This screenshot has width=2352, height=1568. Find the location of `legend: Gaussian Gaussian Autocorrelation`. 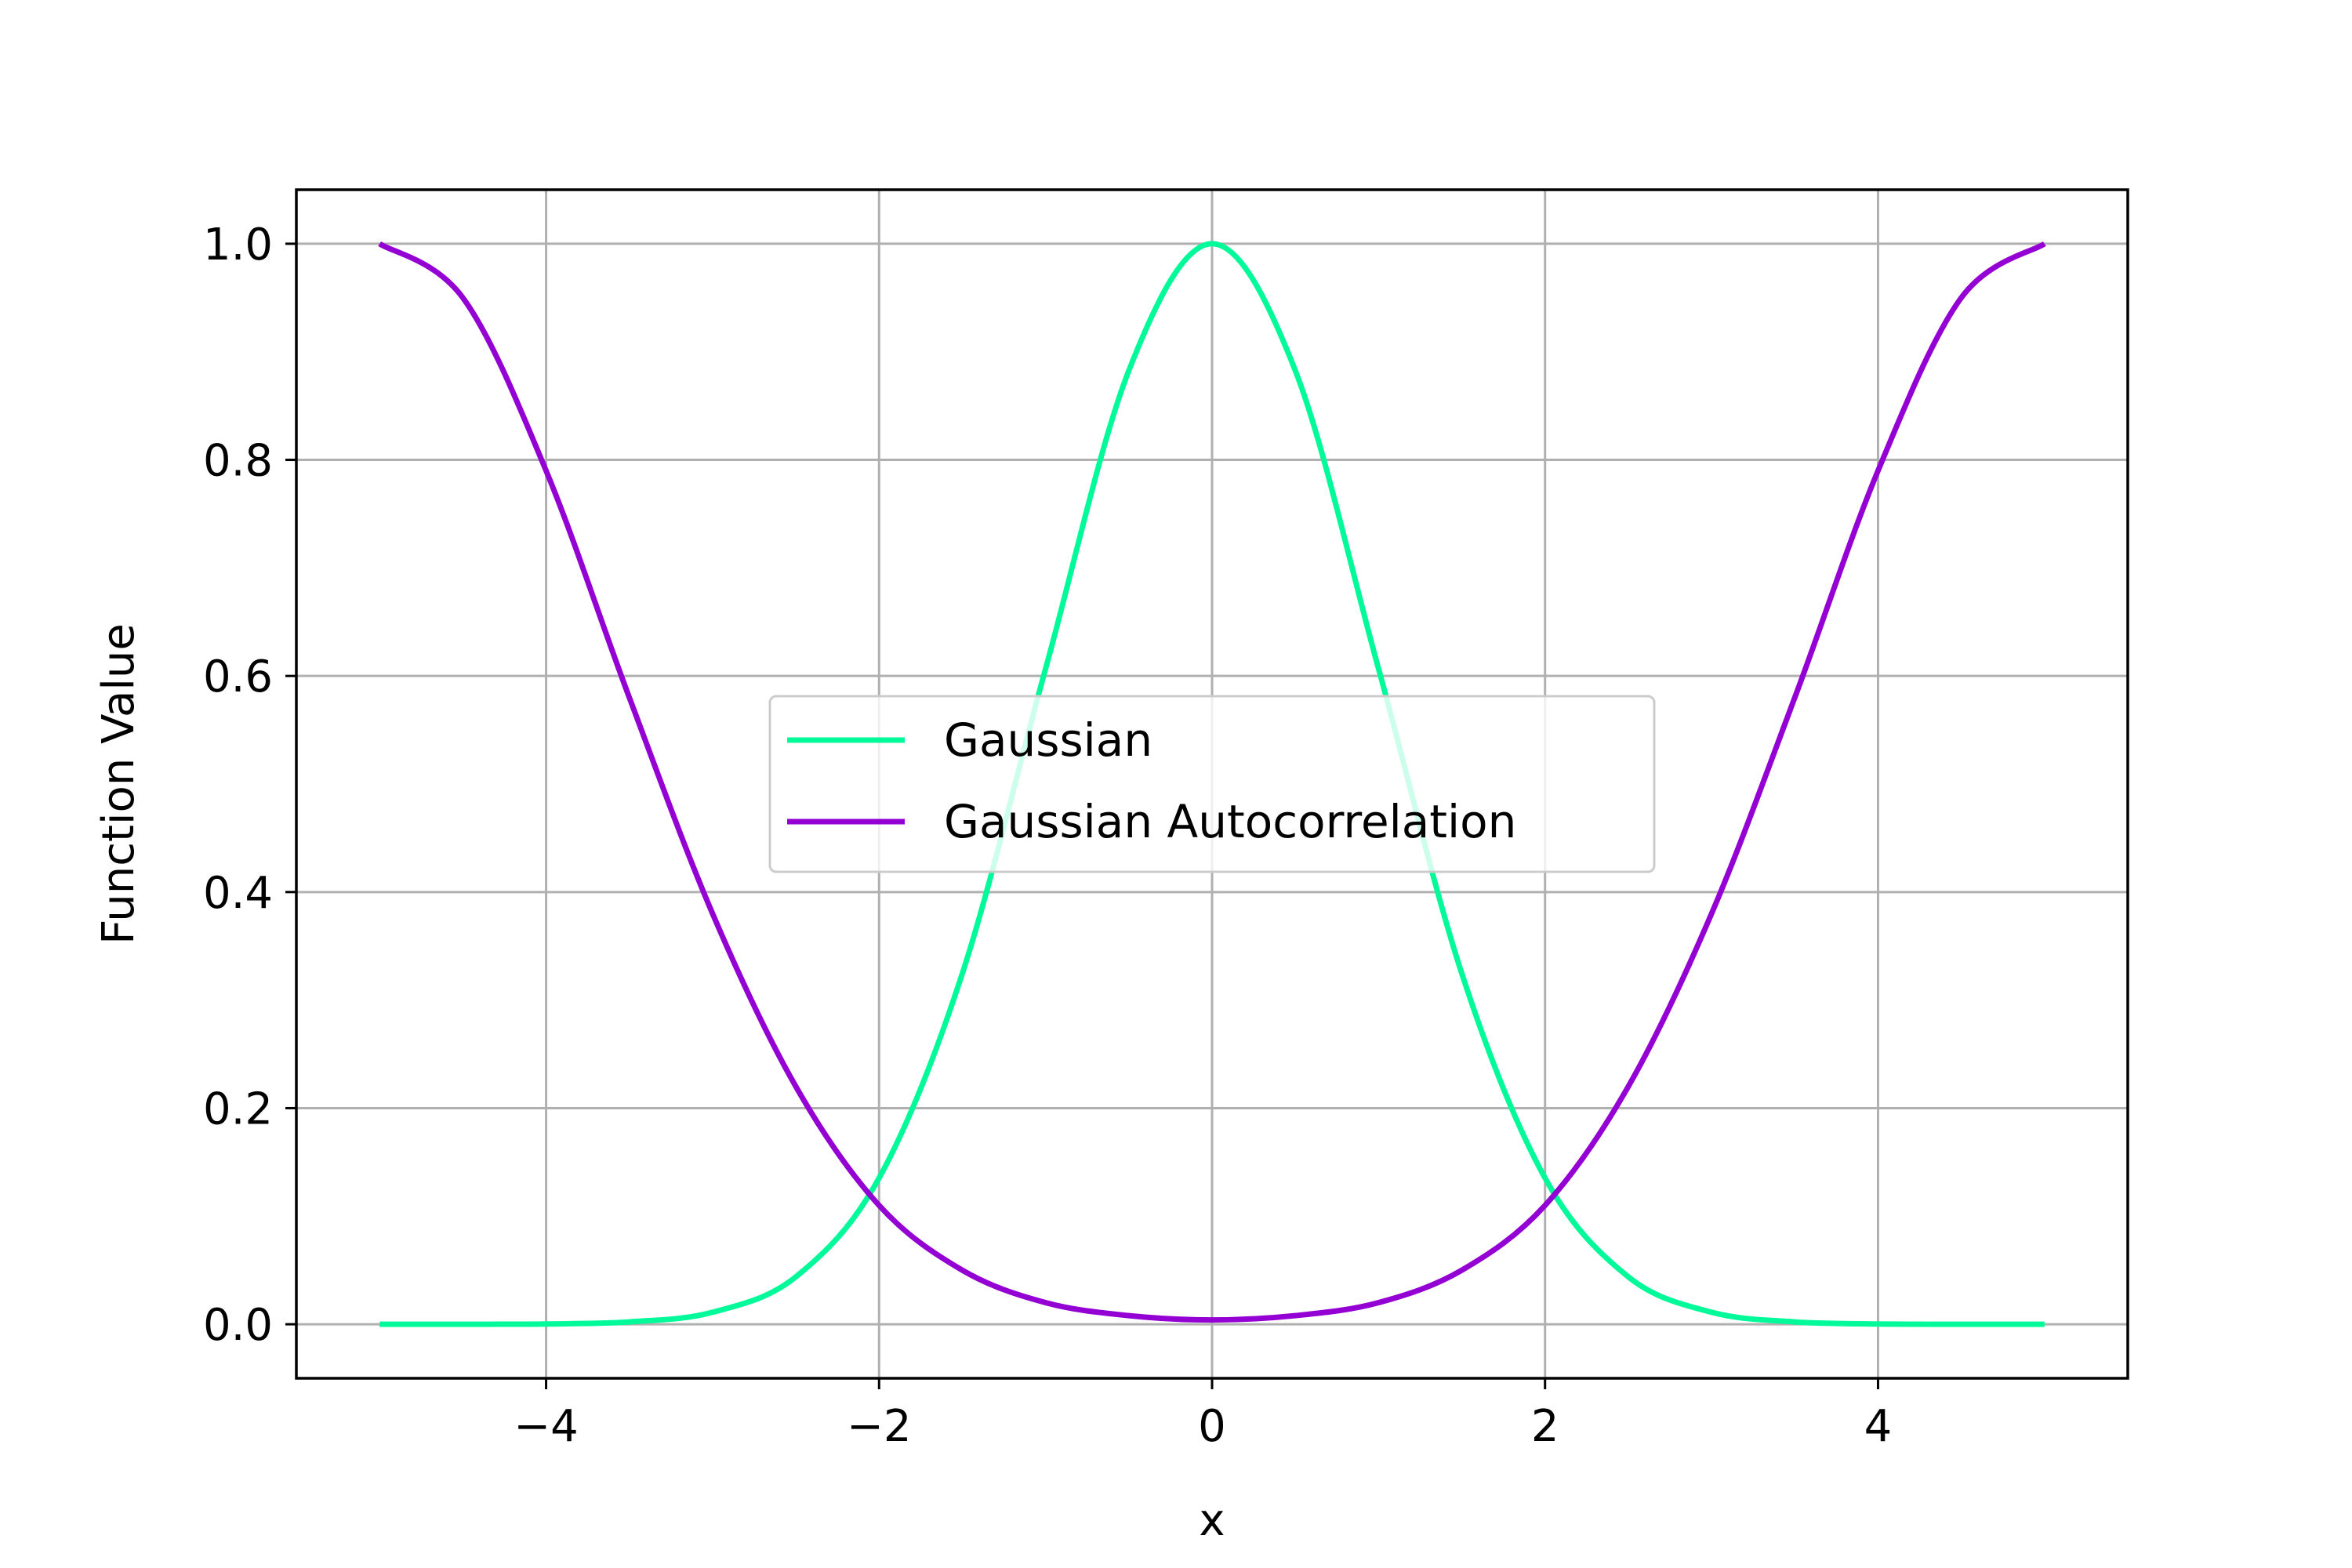

legend: Gaussian Gaussian Autocorrelation is located at coordinates (1212, 784).